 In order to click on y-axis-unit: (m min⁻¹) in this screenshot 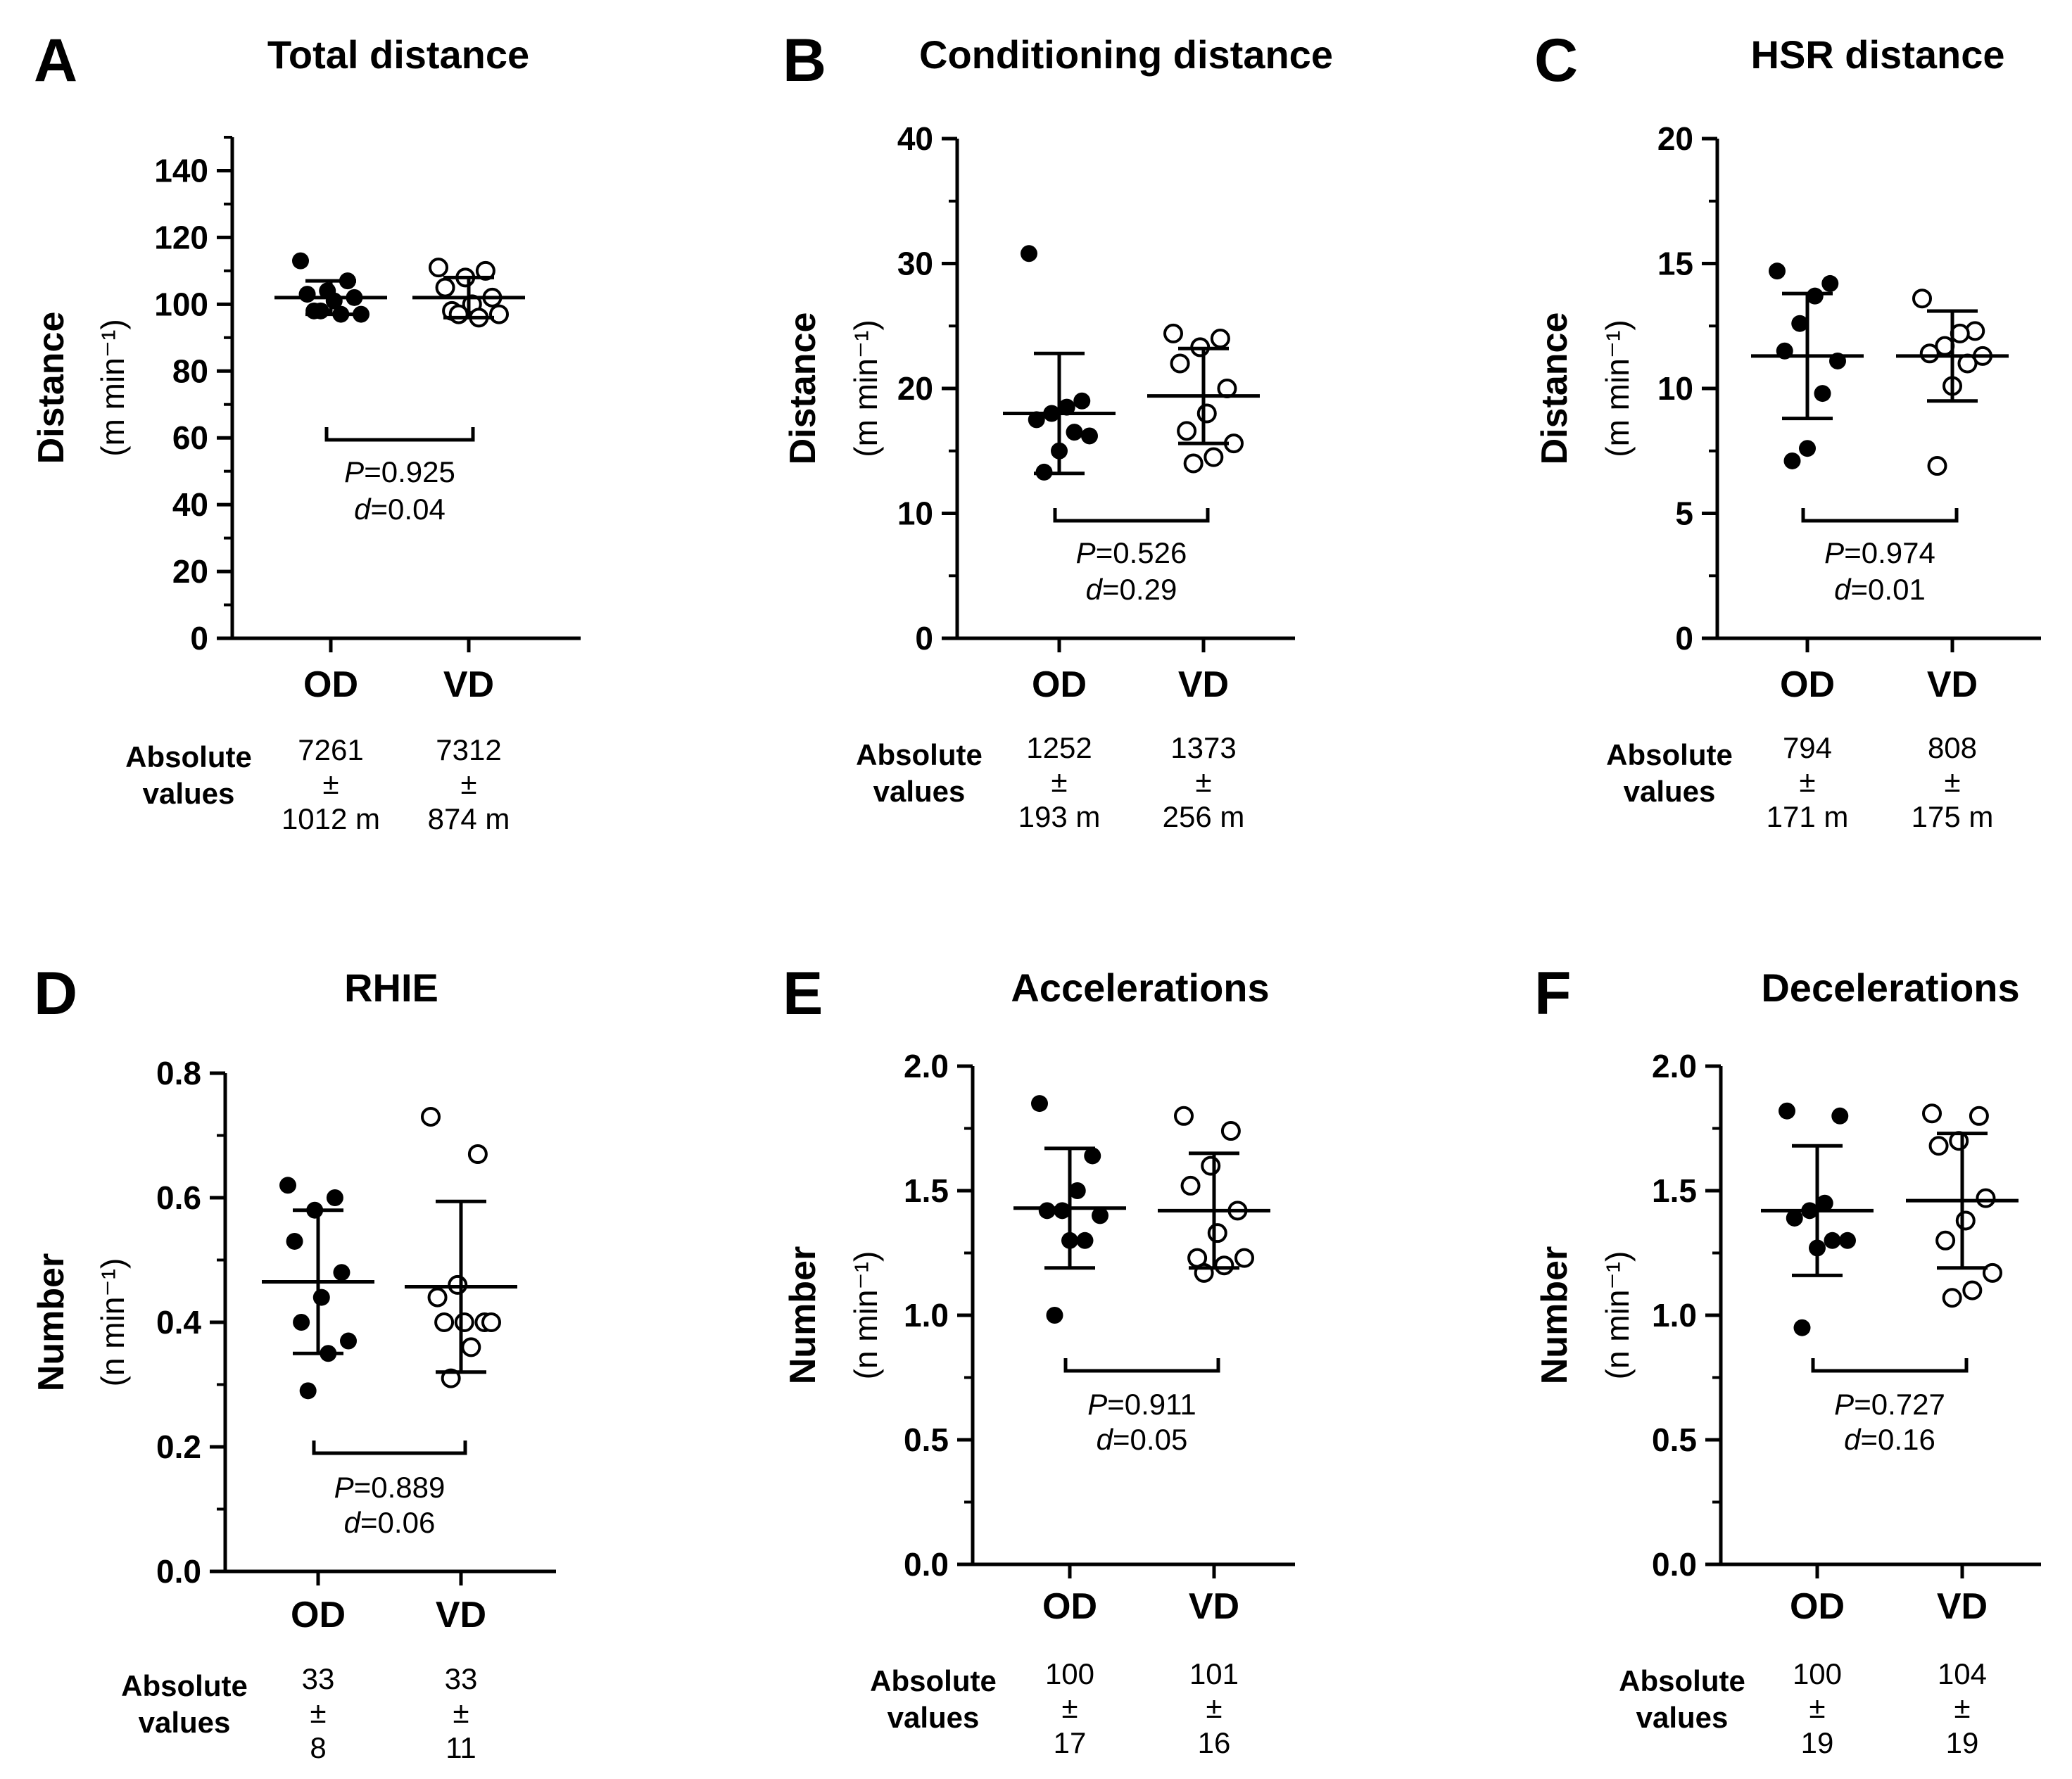, I will do `click(865, 388)`.